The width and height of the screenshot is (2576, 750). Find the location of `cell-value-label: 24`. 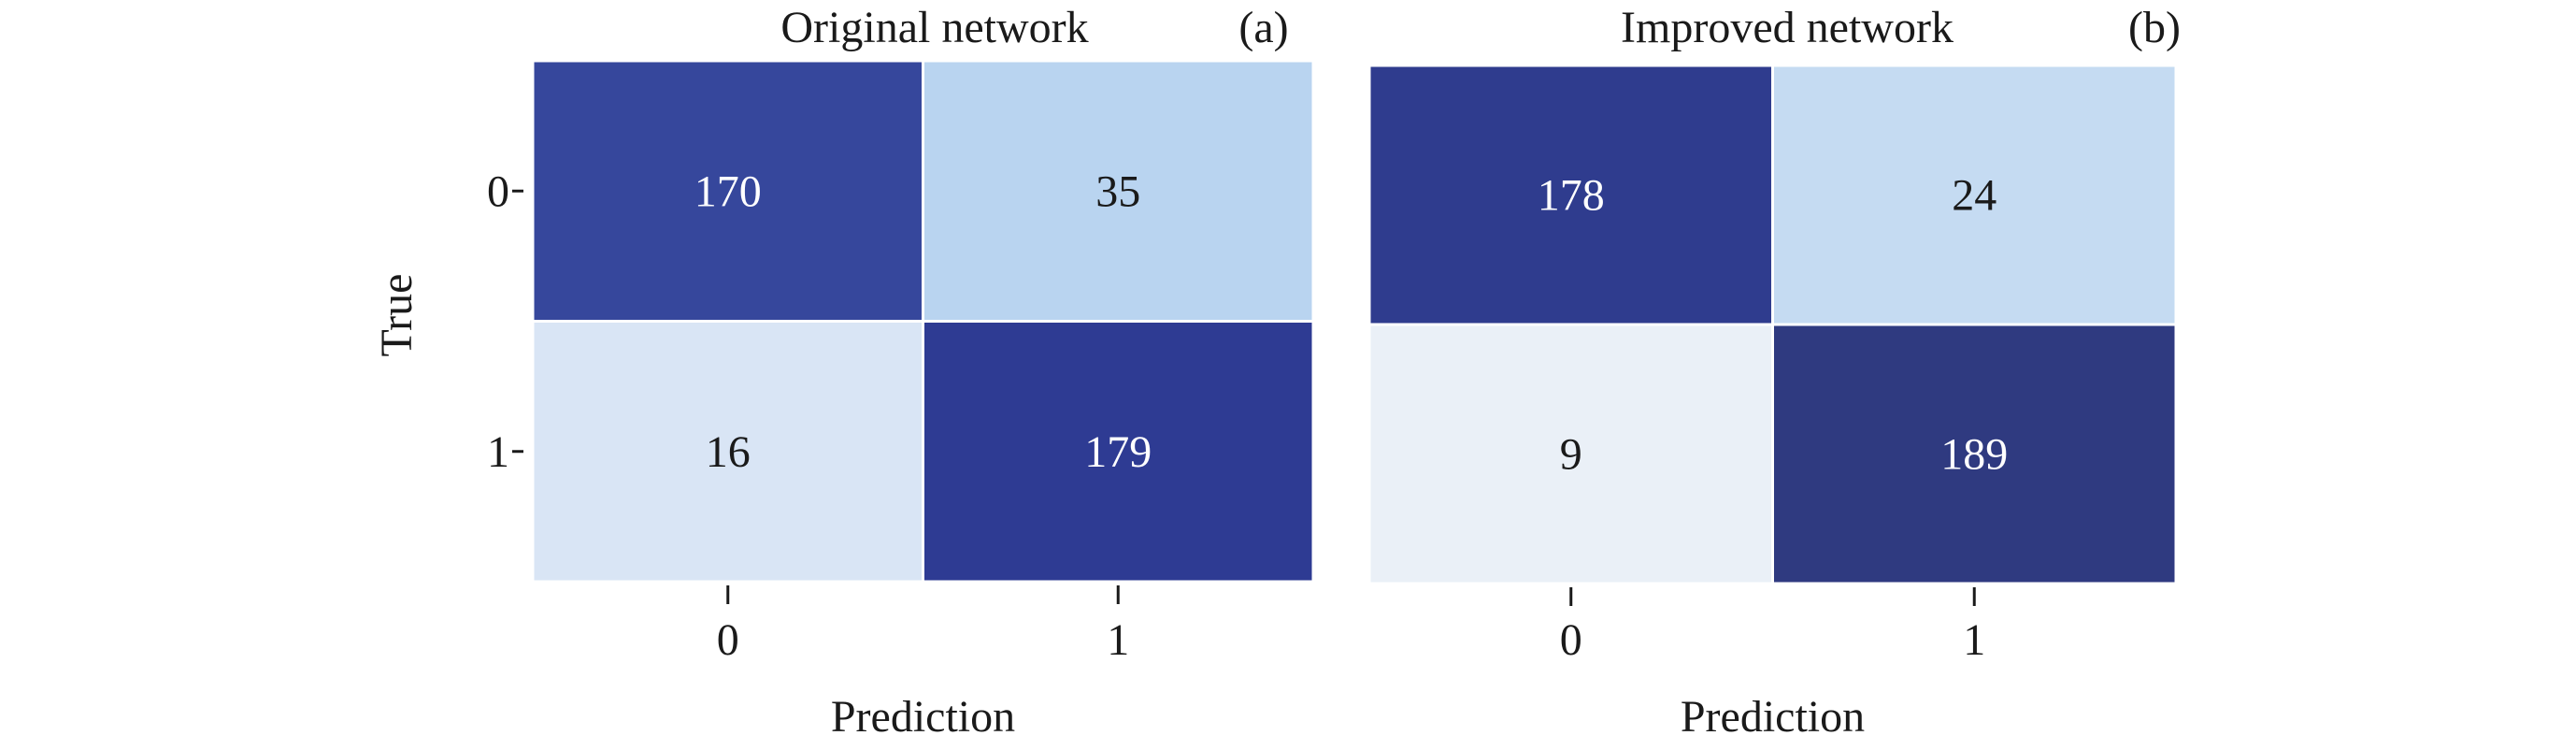

cell-value-label: 24 is located at coordinates (1974, 196).